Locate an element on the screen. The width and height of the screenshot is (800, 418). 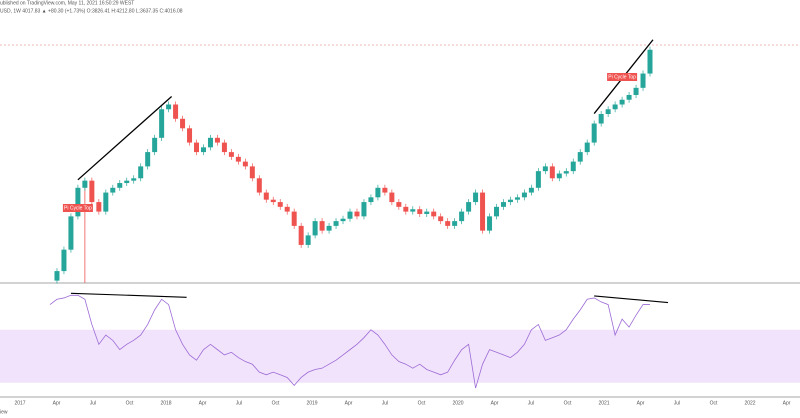
annotation: Pi Cycle Top is located at coordinates (78, 208).